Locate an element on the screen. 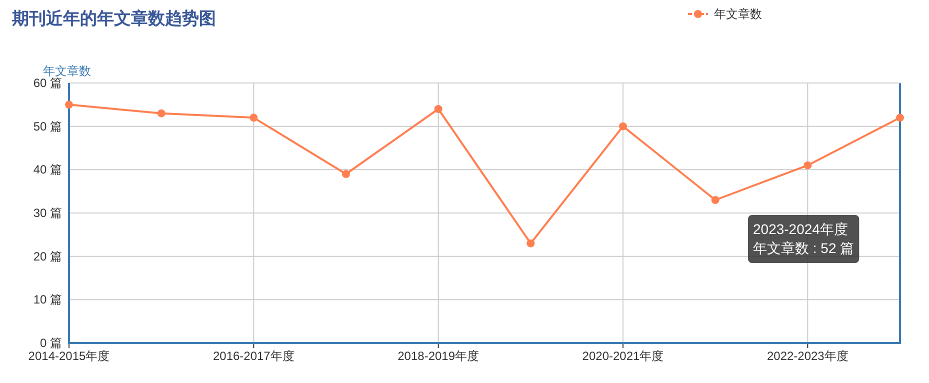  x-tick-label: 2014-2015年度 is located at coordinates (69, 356).